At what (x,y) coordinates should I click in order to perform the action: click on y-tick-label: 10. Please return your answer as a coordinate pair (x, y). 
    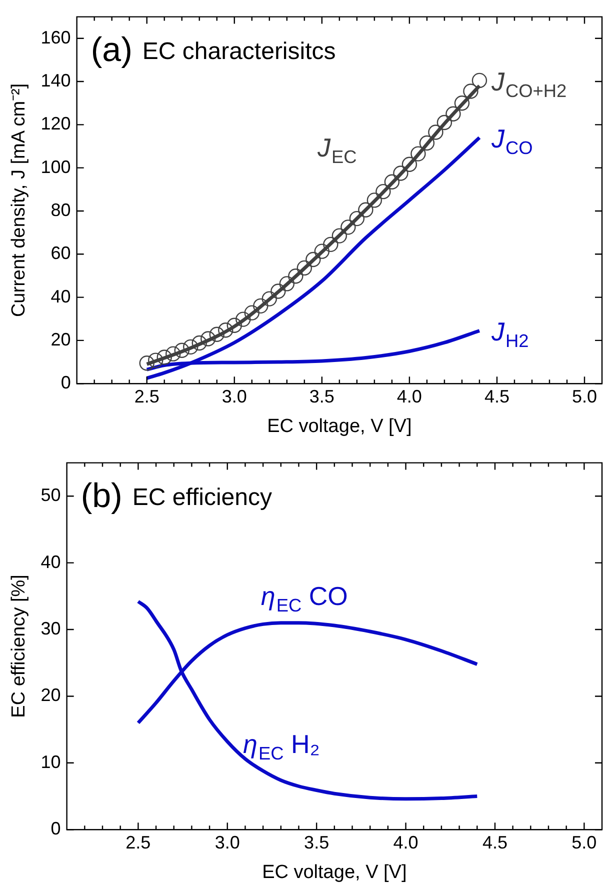
    Looking at the image, I should click on (50, 762).